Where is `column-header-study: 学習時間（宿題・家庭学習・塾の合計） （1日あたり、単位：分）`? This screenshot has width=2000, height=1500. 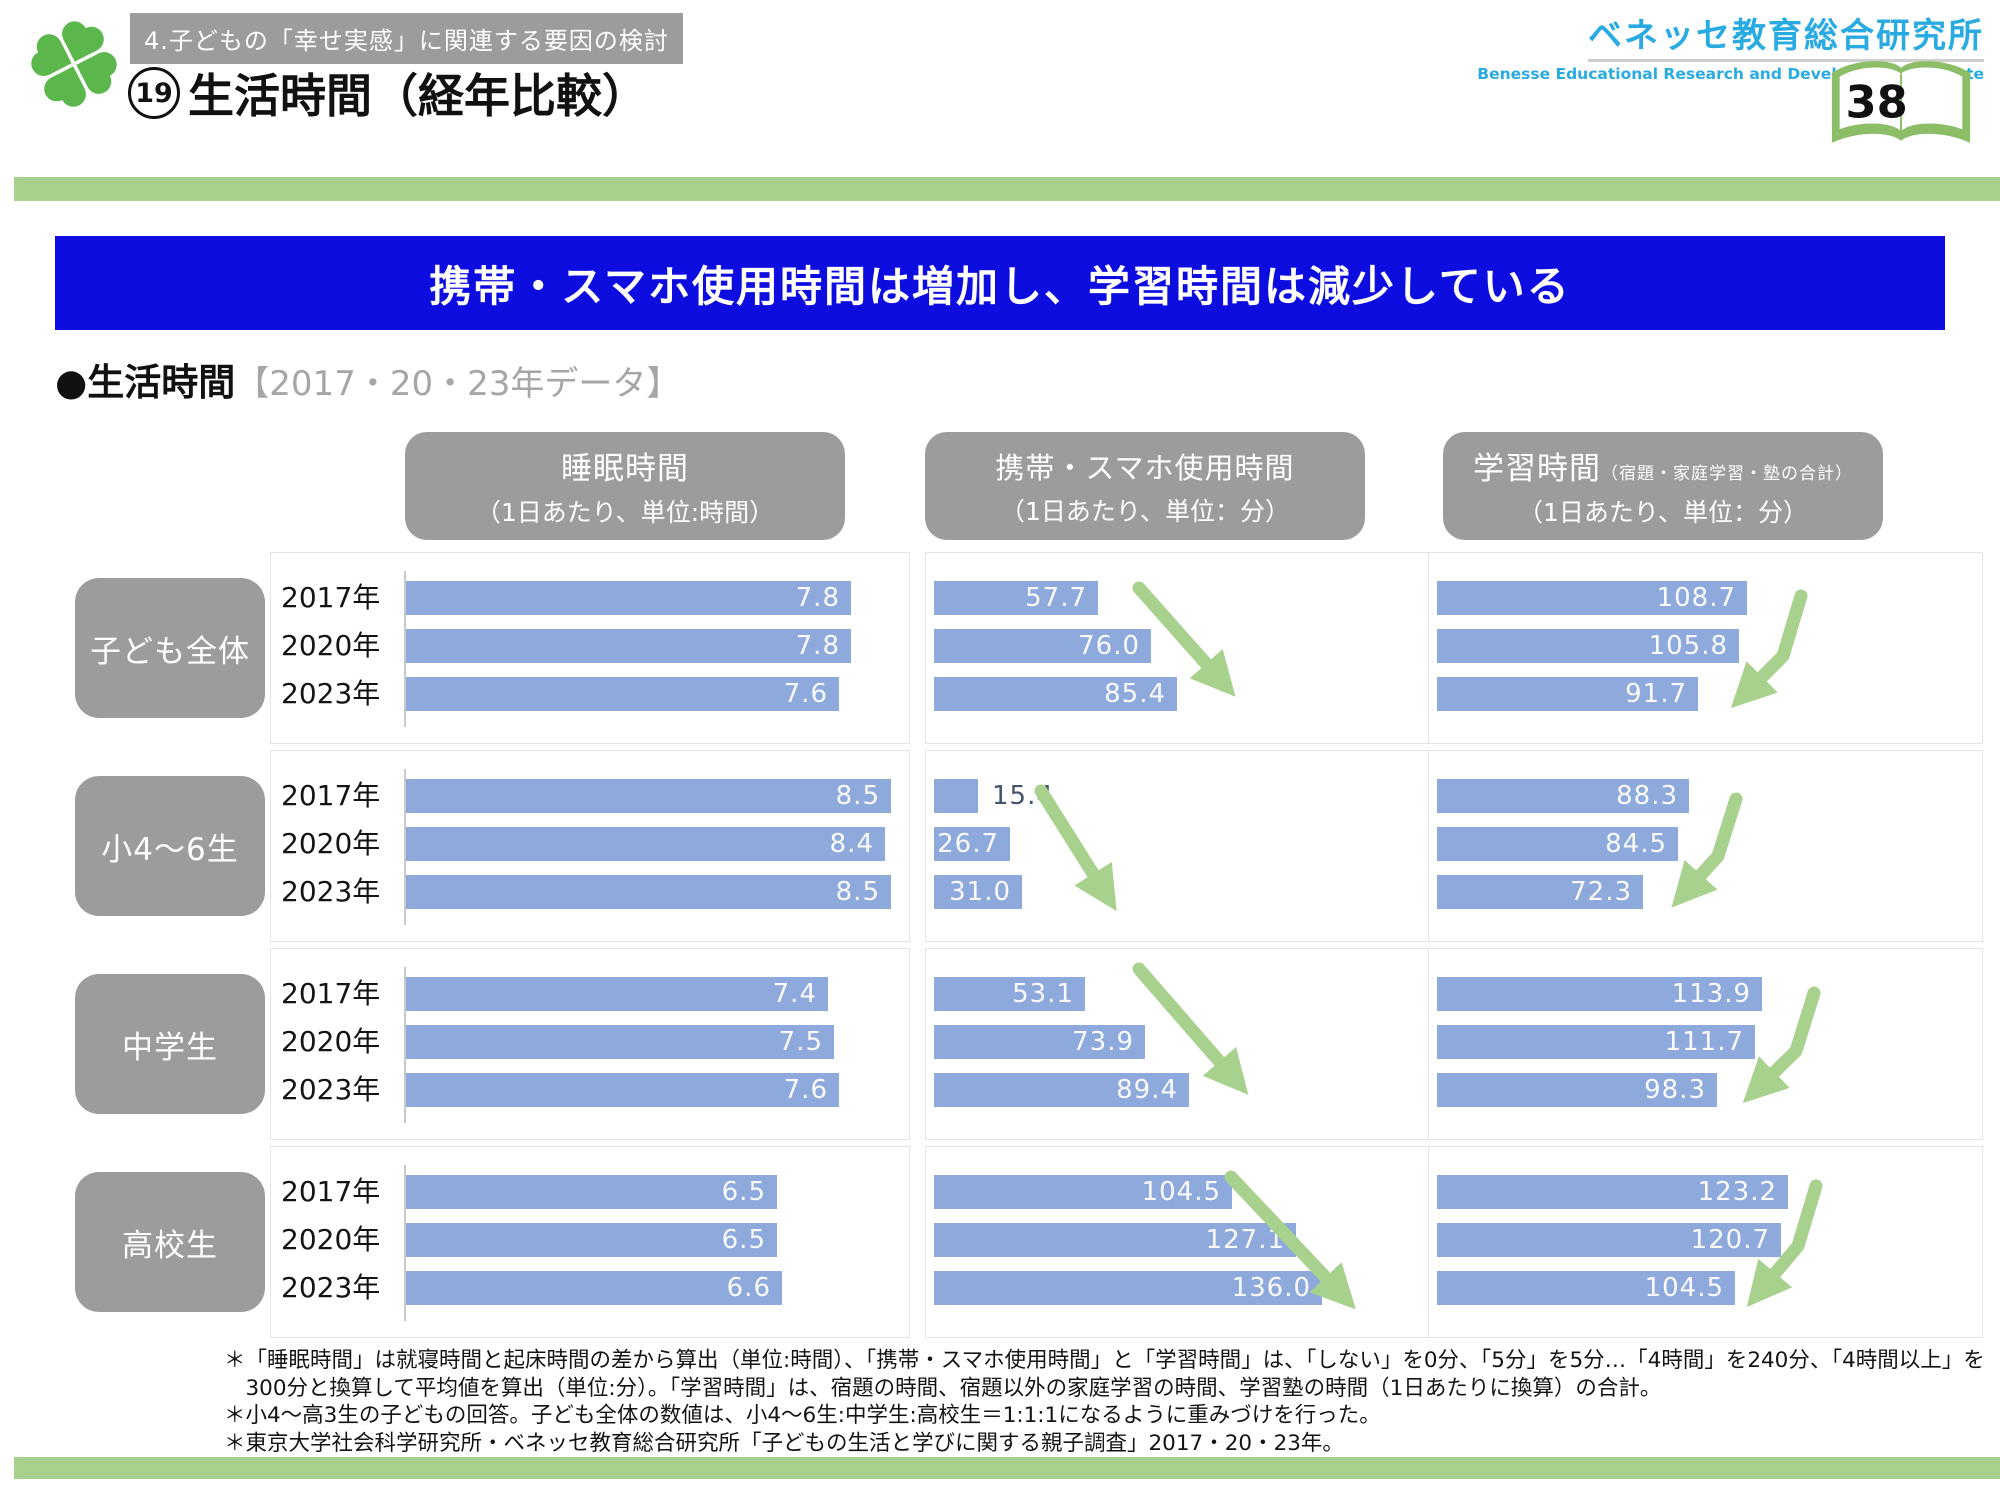 column-header-study: 学習時間（宿題・家庭学習・塾の合計） （1日あたり、単位：分） is located at coordinates (1663, 486).